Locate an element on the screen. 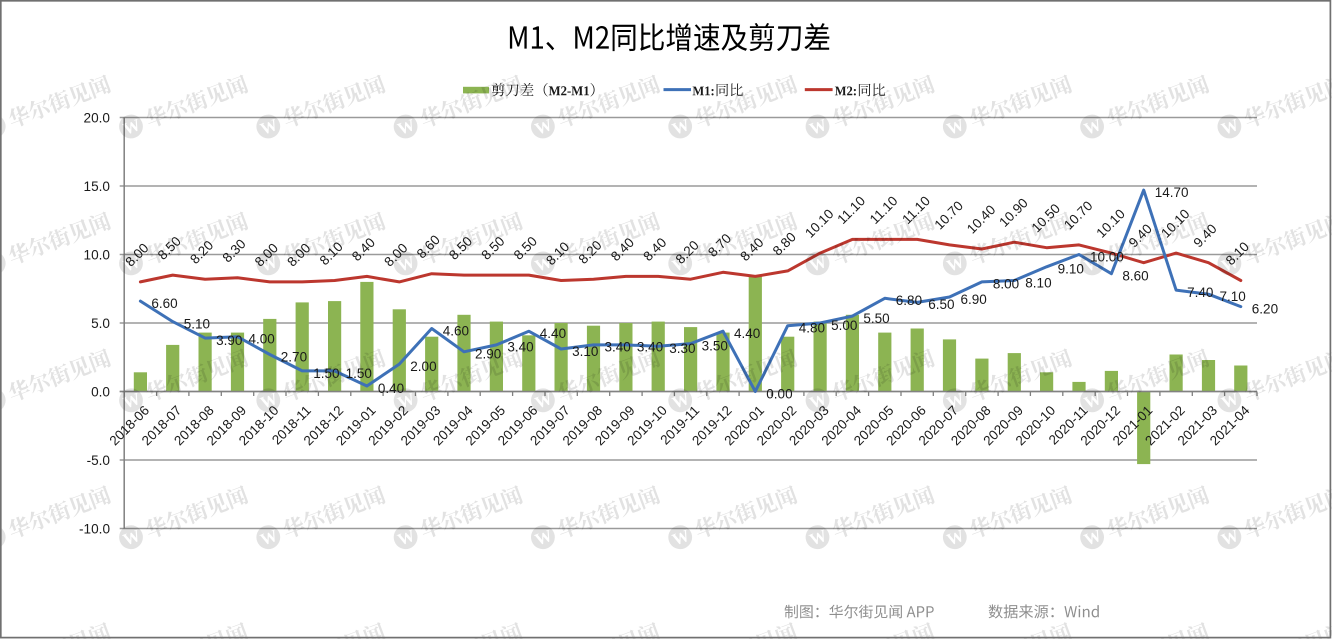 The image size is (1332, 639). svg-text: 6.80 is located at coordinates (909, 300).